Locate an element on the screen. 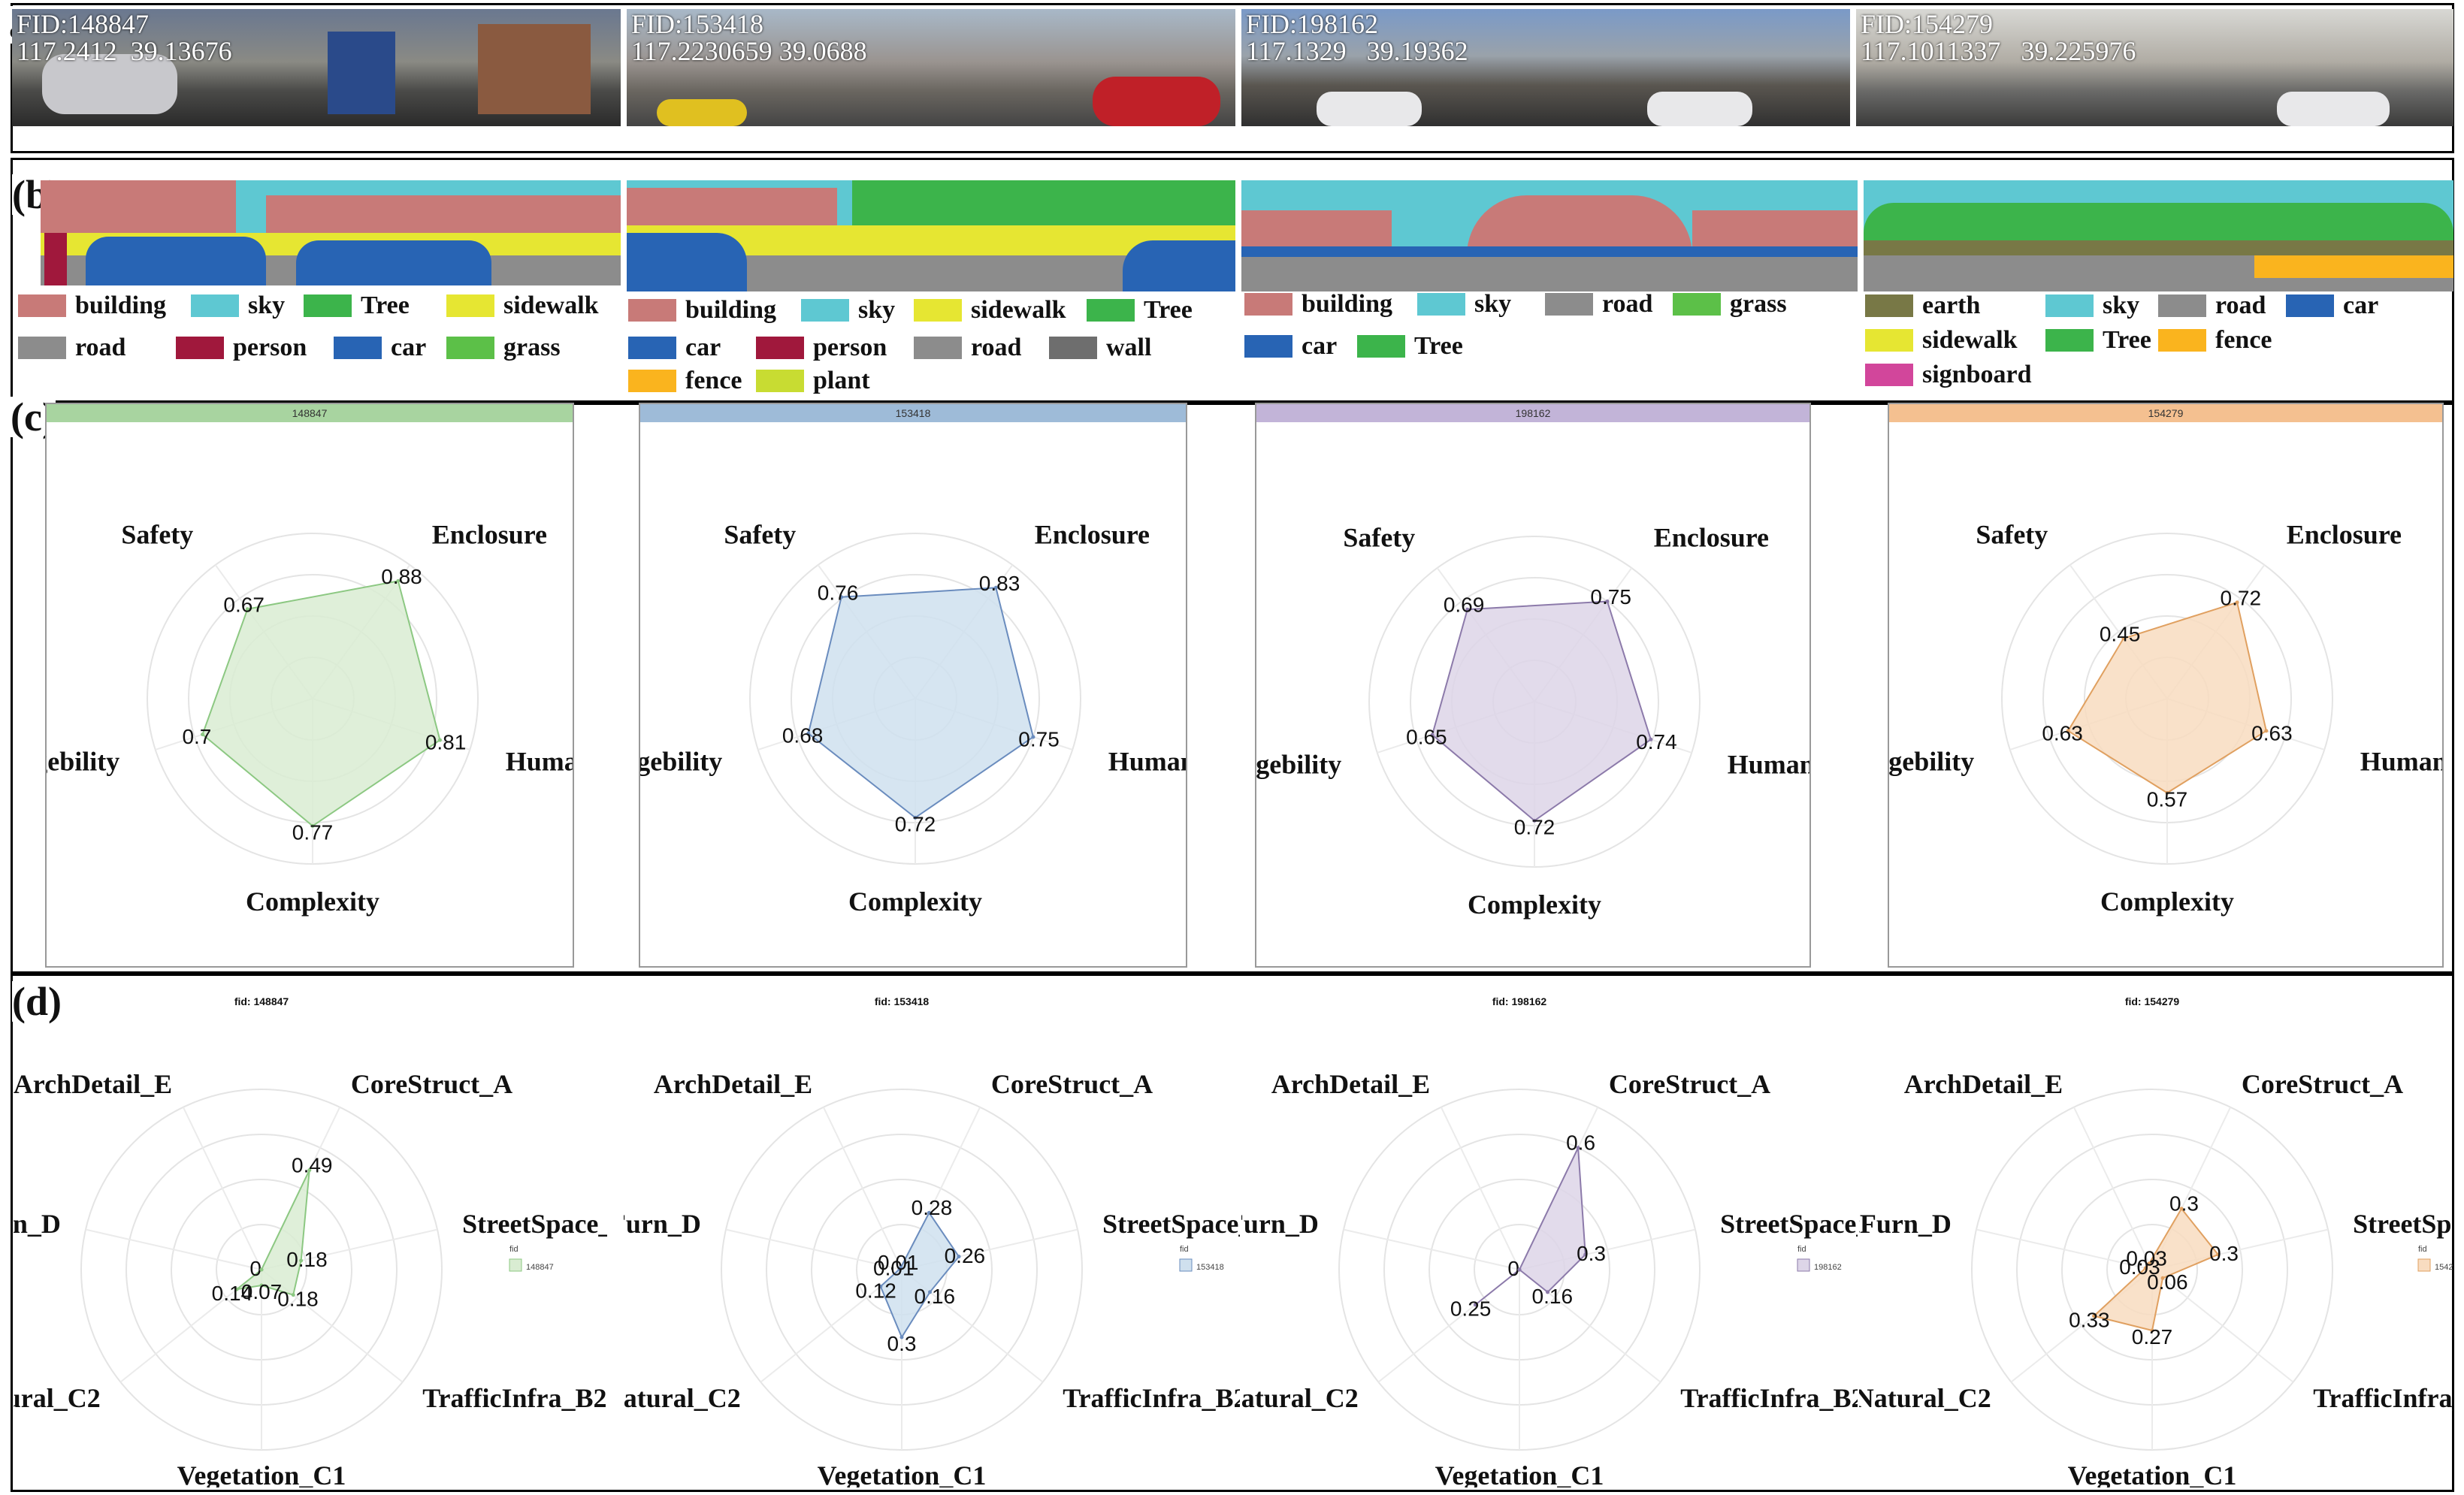  value-label: 0.77 is located at coordinates (313, 832).